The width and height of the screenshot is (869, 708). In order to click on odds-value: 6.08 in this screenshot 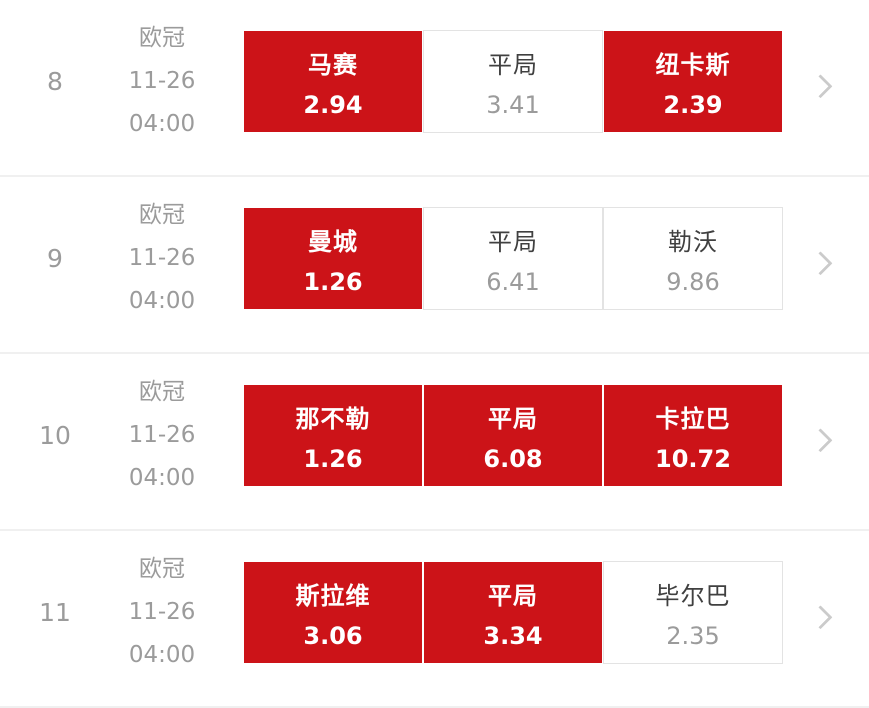, I will do `click(513, 458)`.